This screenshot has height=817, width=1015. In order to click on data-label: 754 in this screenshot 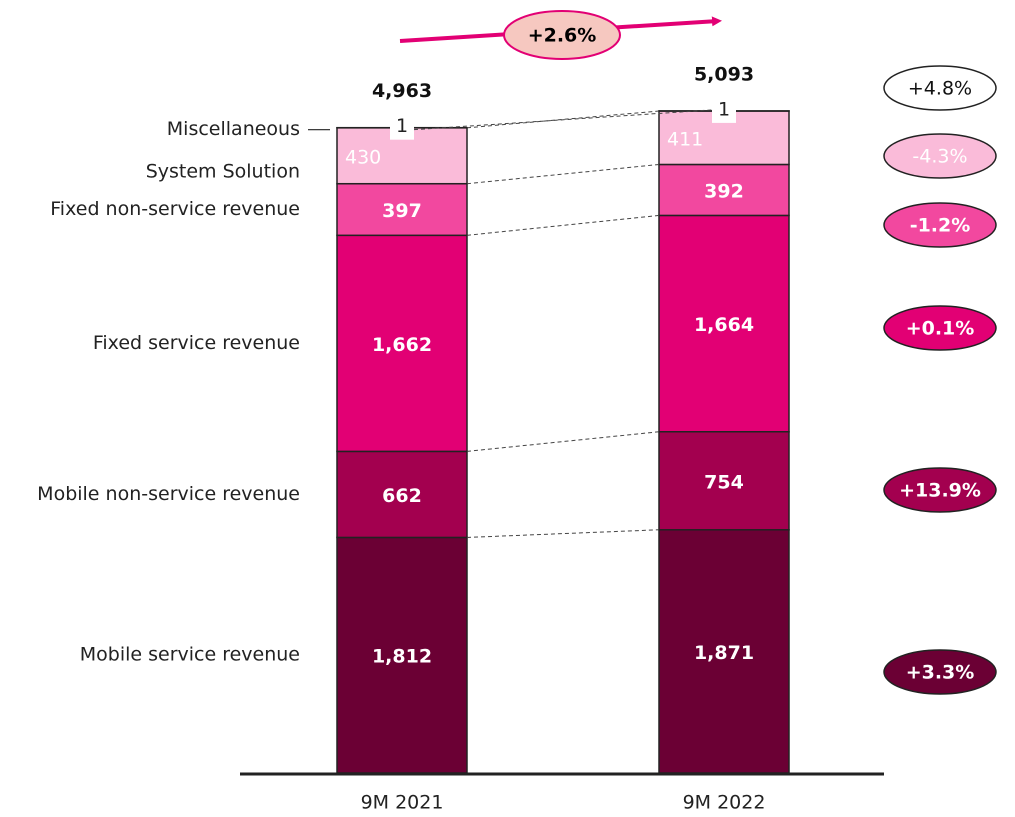, I will do `click(724, 482)`.